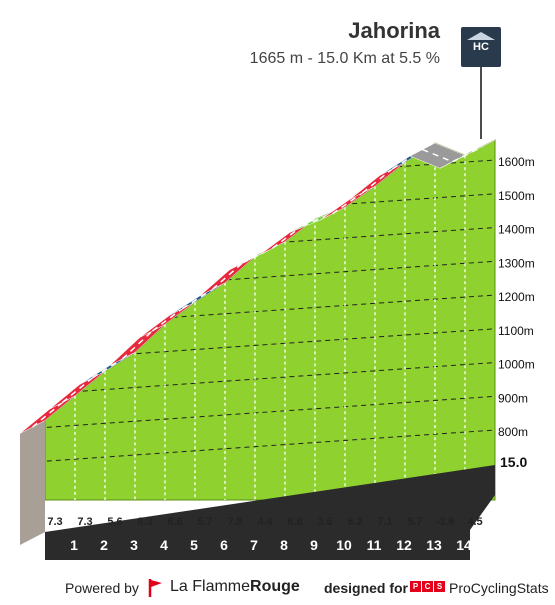 Image resolution: width=555 pixels, height=605 pixels. What do you see at coordinates (513, 398) in the screenshot?
I see `elevation-tick-label: 900m` at bounding box center [513, 398].